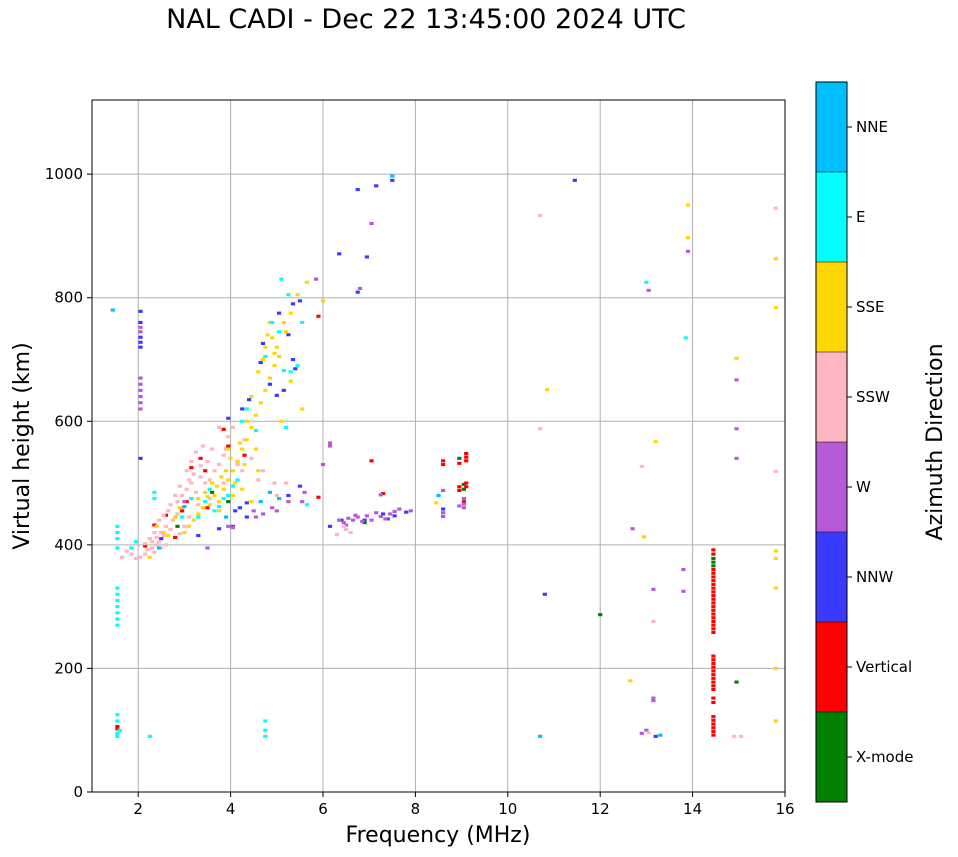 The image size is (958, 857). Describe the element at coordinates (874, 577) in the screenshot. I see `colorbar-tick-label: NNW` at that location.